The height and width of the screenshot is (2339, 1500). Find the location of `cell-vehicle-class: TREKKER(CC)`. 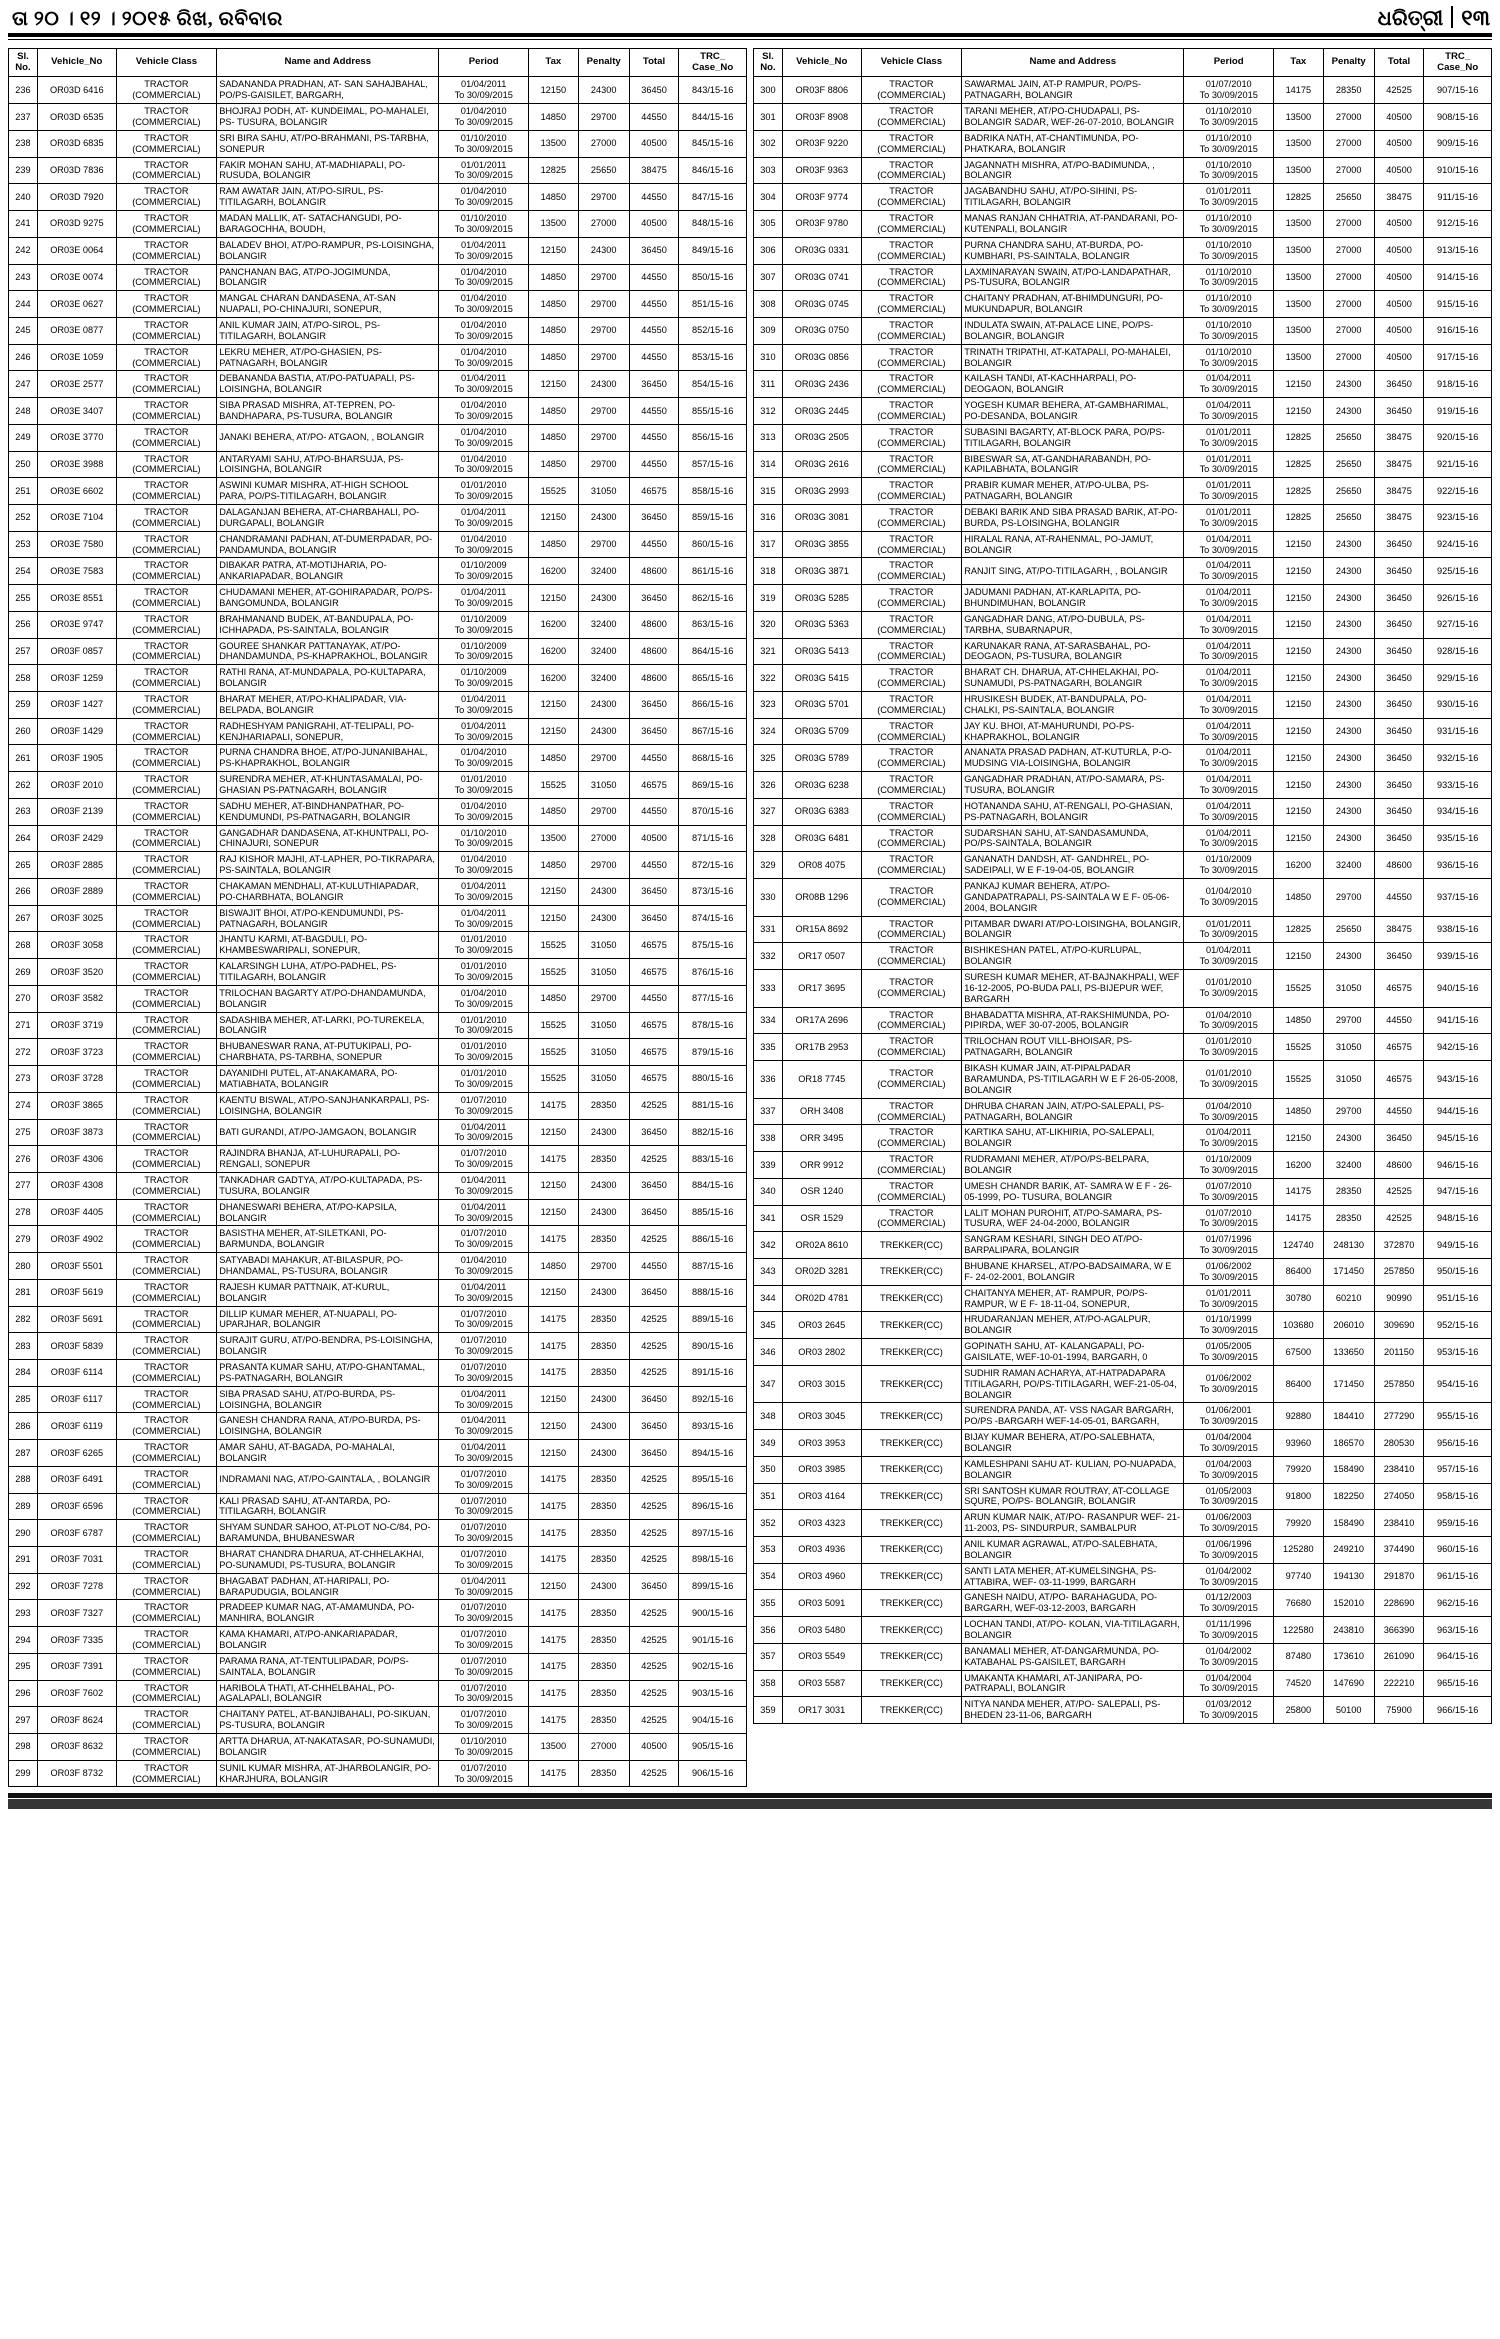

cell-vehicle-class: TREKKER(CC) is located at coordinates (911, 1576).